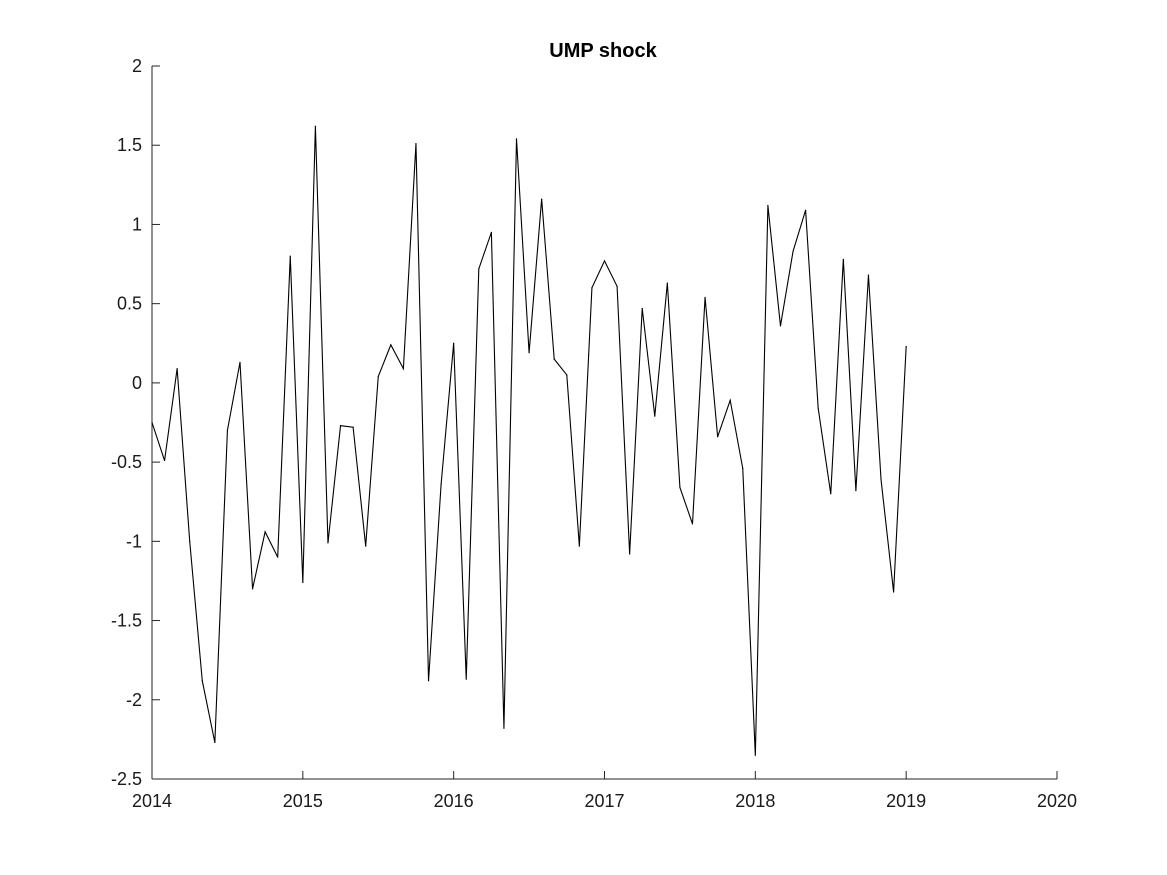 The width and height of the screenshot is (1167, 875). Describe the element at coordinates (906, 801) in the screenshot. I see `x-tick-label: 2019` at that location.